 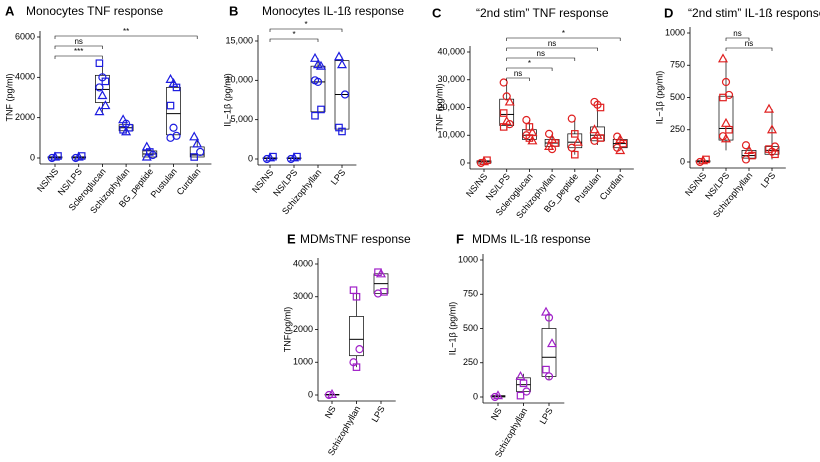 I want to click on x-tick-label: Curdlan, so click(x=189, y=181).